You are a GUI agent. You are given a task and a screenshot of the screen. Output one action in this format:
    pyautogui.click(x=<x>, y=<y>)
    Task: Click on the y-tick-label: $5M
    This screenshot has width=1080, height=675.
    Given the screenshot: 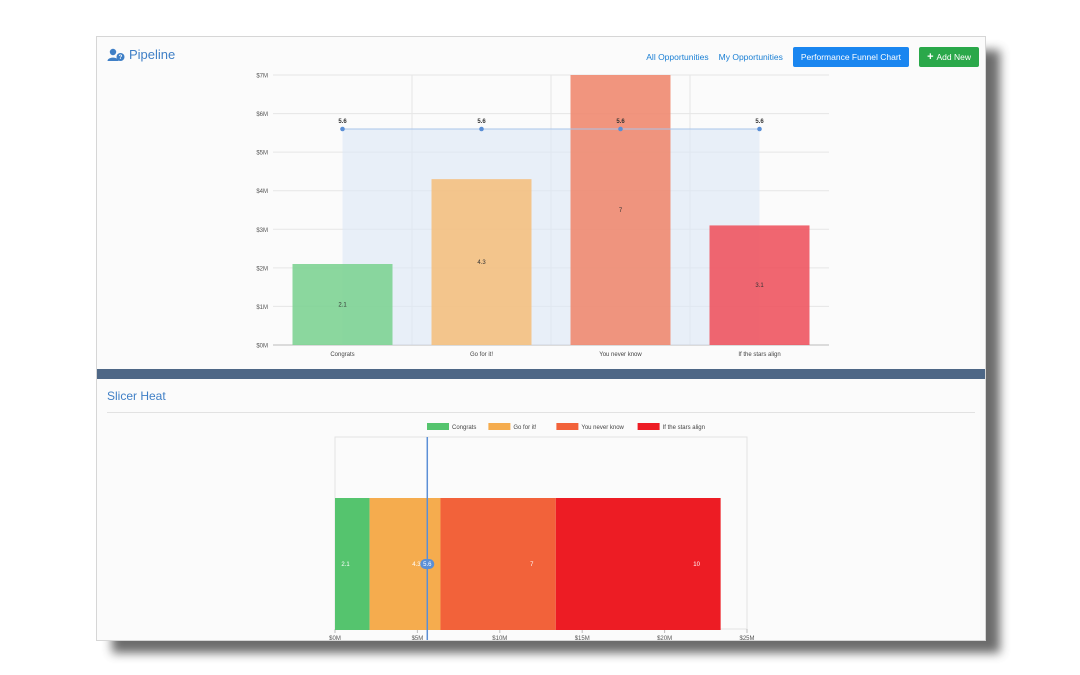 What is the action you would take?
    pyautogui.click(x=262, y=154)
    